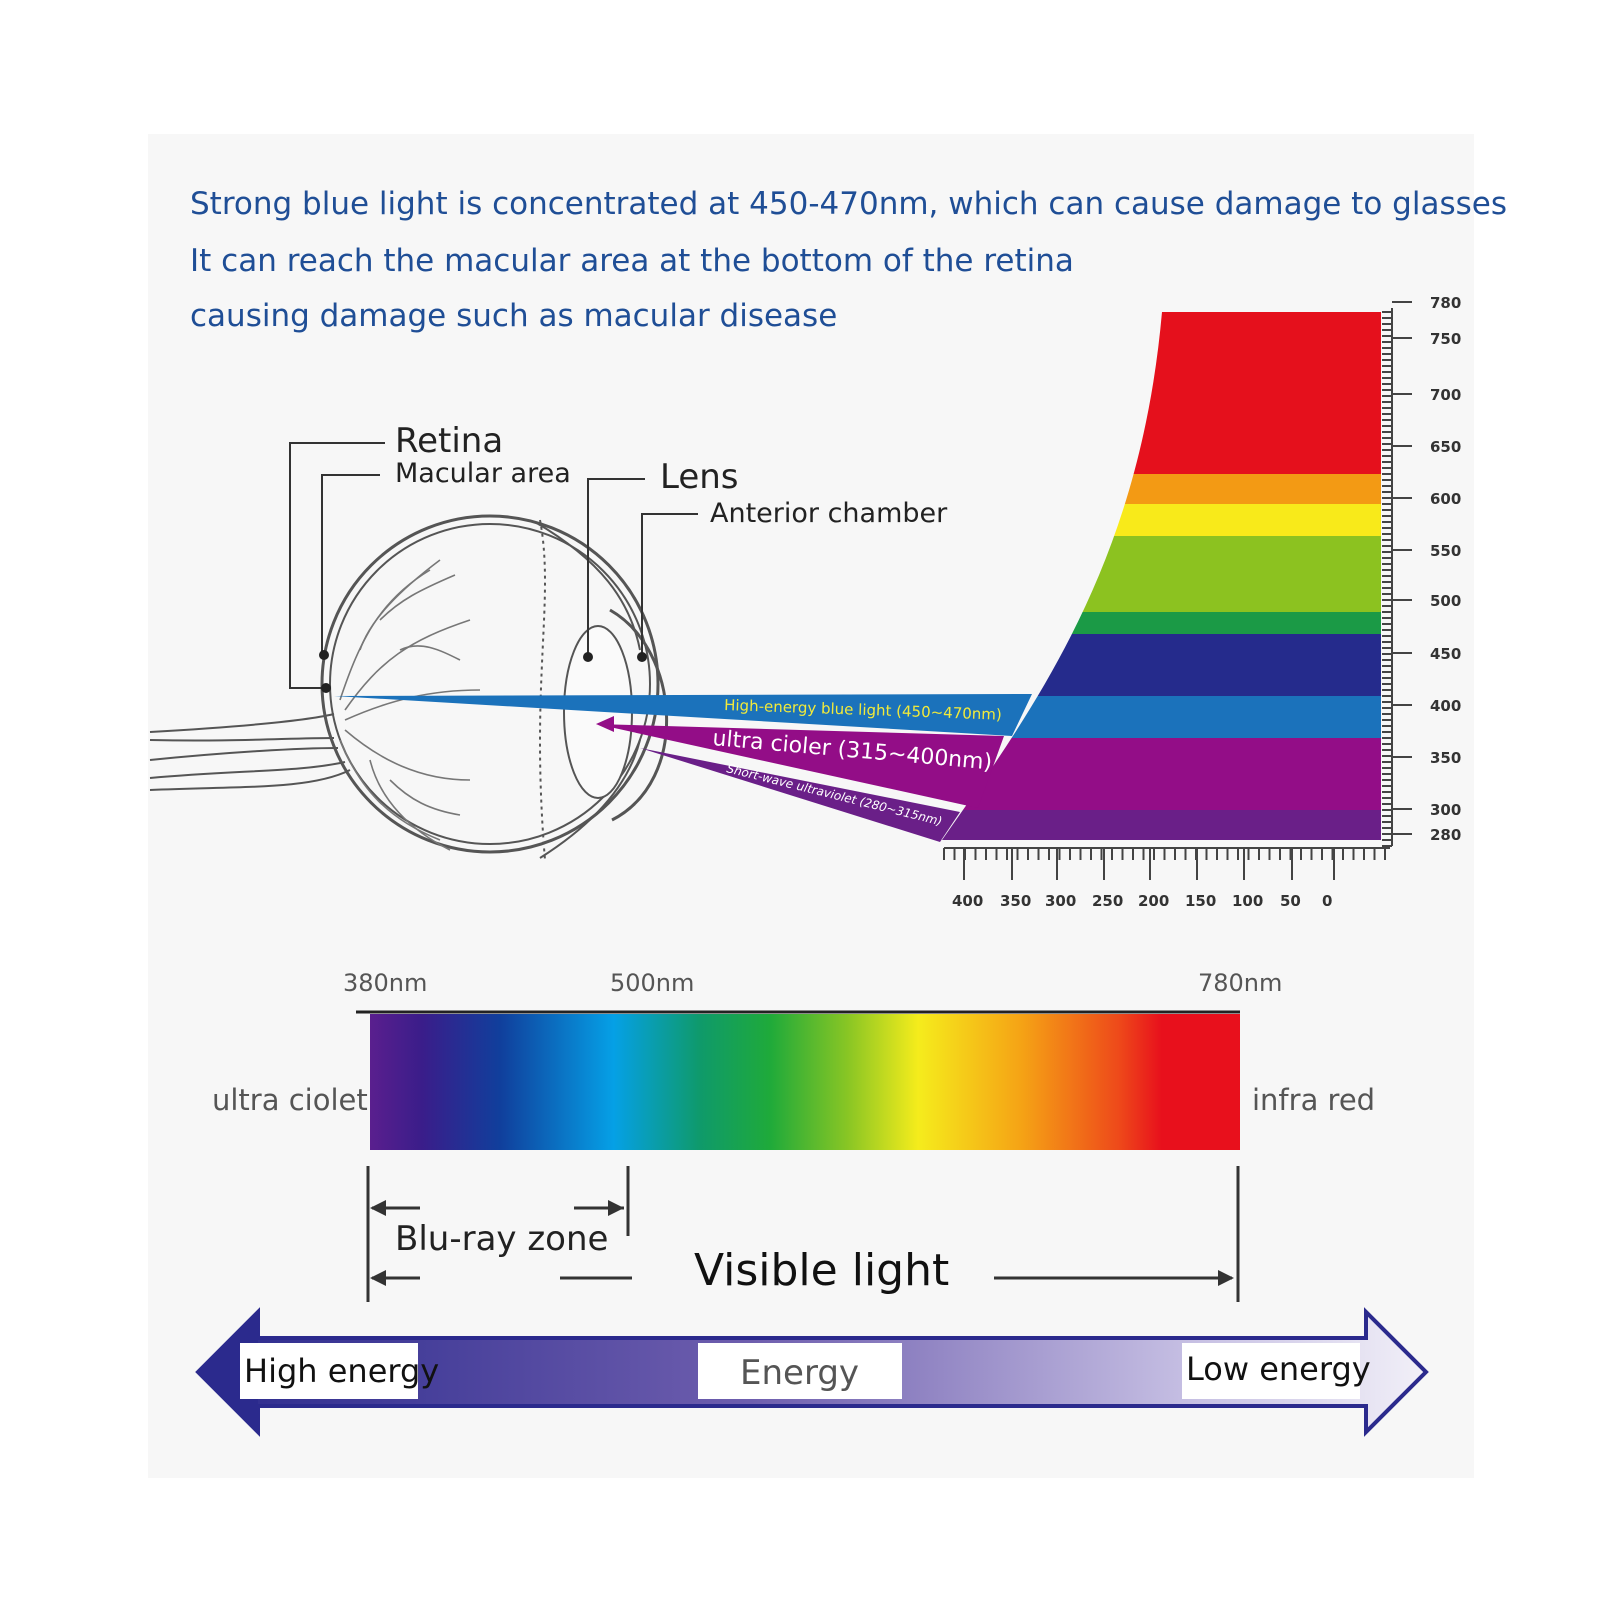 This screenshot has width=1600, height=1600. I want to click on high-energy-label: High energy, so click(341, 1371).